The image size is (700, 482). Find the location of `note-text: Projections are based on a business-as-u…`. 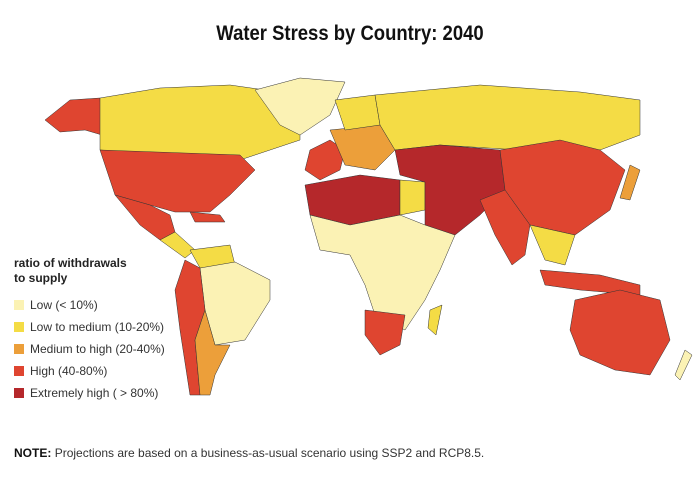

note-text: Projections are based on a business-as-u… is located at coordinates (269, 453).